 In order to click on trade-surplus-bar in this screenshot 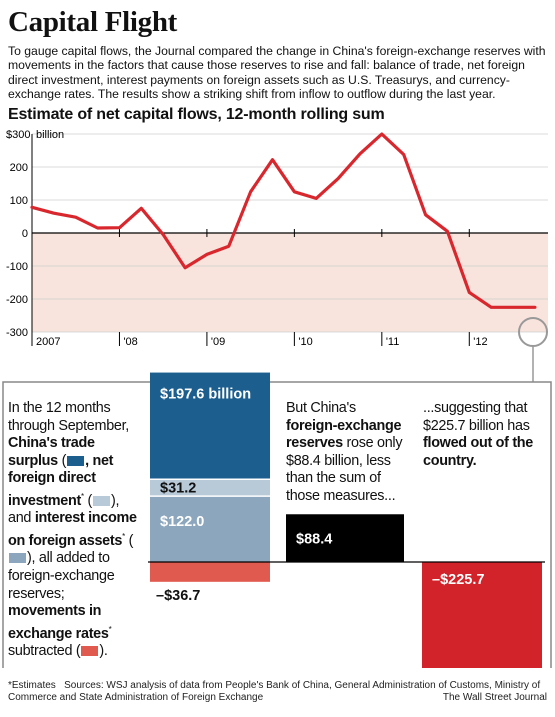, I will do `click(210, 426)`.